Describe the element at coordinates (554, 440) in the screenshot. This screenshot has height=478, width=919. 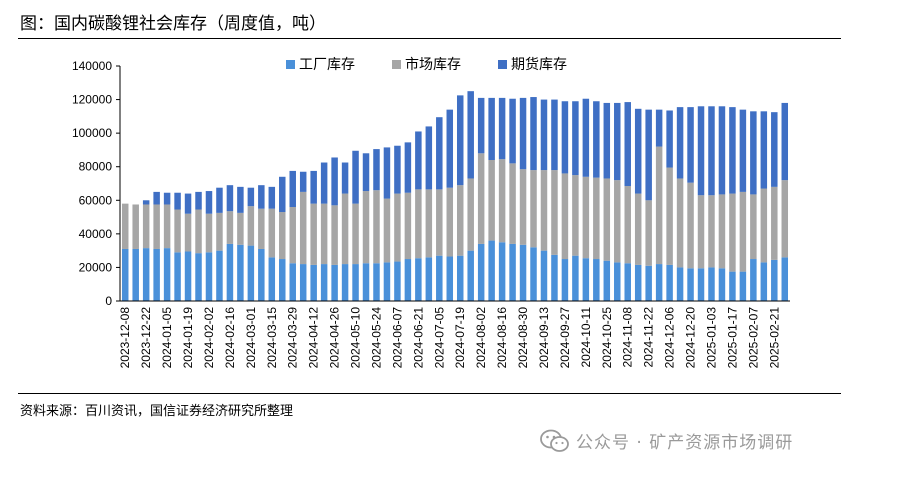
I see `wechat-icon` at that location.